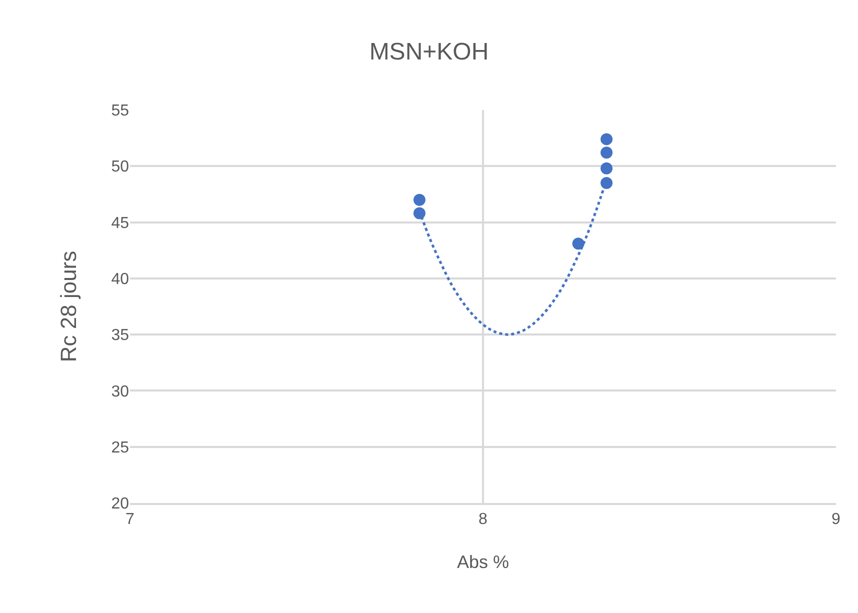  I want to click on x-tick-label: 9, so click(836, 519).